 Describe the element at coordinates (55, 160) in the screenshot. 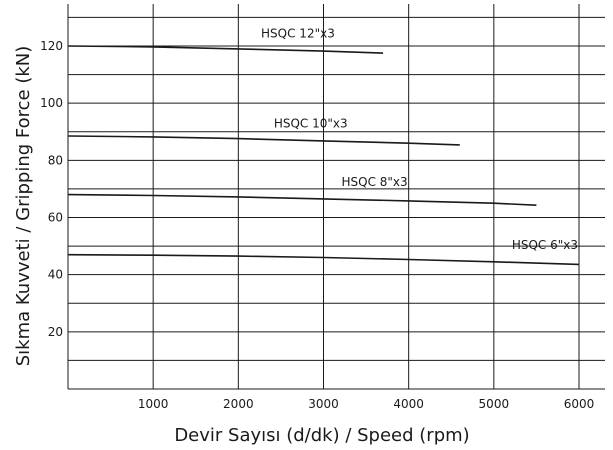

I see `y-tick-label: 80` at that location.